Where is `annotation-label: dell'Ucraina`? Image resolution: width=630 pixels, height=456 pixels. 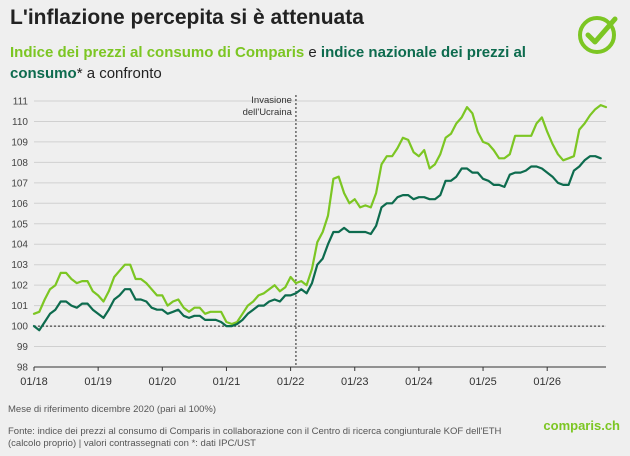
annotation-label: dell'Ucraina is located at coordinates (268, 112).